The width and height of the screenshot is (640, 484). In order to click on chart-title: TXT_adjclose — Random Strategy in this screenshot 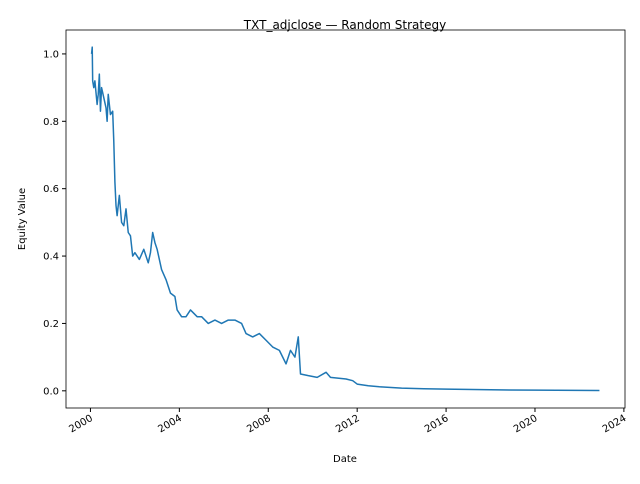, I will do `click(344, 25)`.